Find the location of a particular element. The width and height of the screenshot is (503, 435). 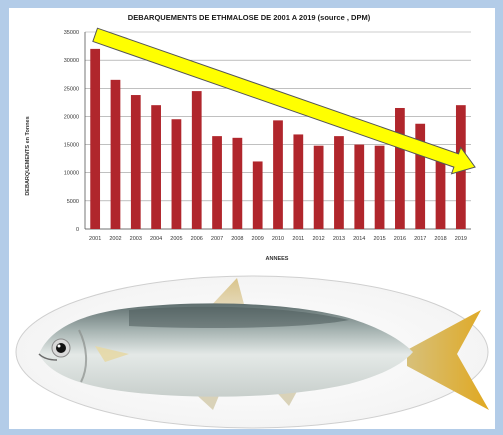

bar-2007 is located at coordinates (217, 182).